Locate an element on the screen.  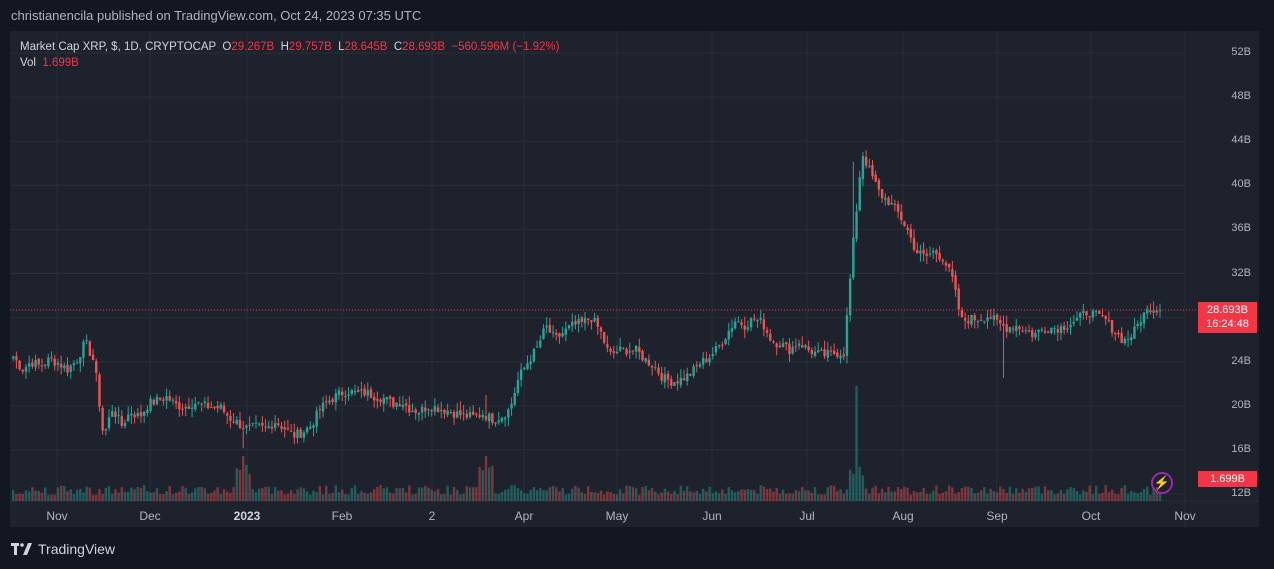
low-label: L is located at coordinates (341, 47).